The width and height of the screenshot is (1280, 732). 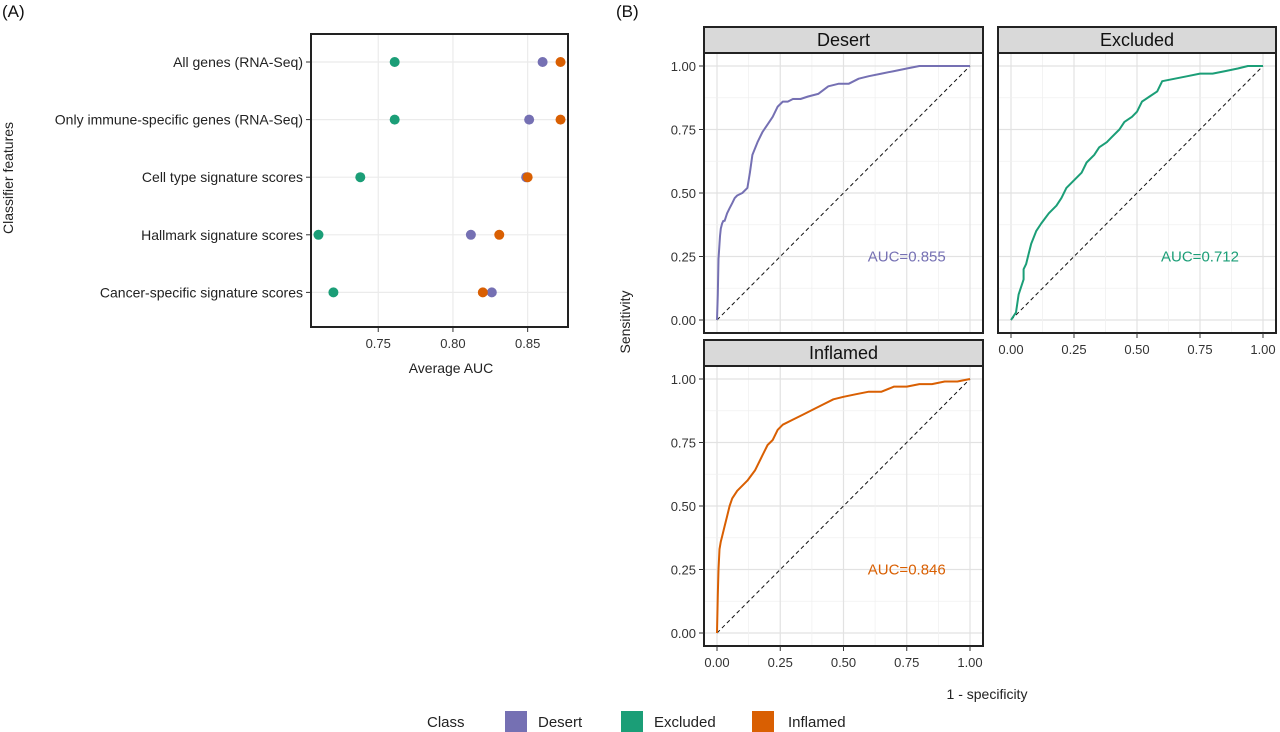 I want to click on facet-desert: Desert AUC=0.855 0.00 0.25 0.50 0.75 1.00, so click(x=827, y=180).